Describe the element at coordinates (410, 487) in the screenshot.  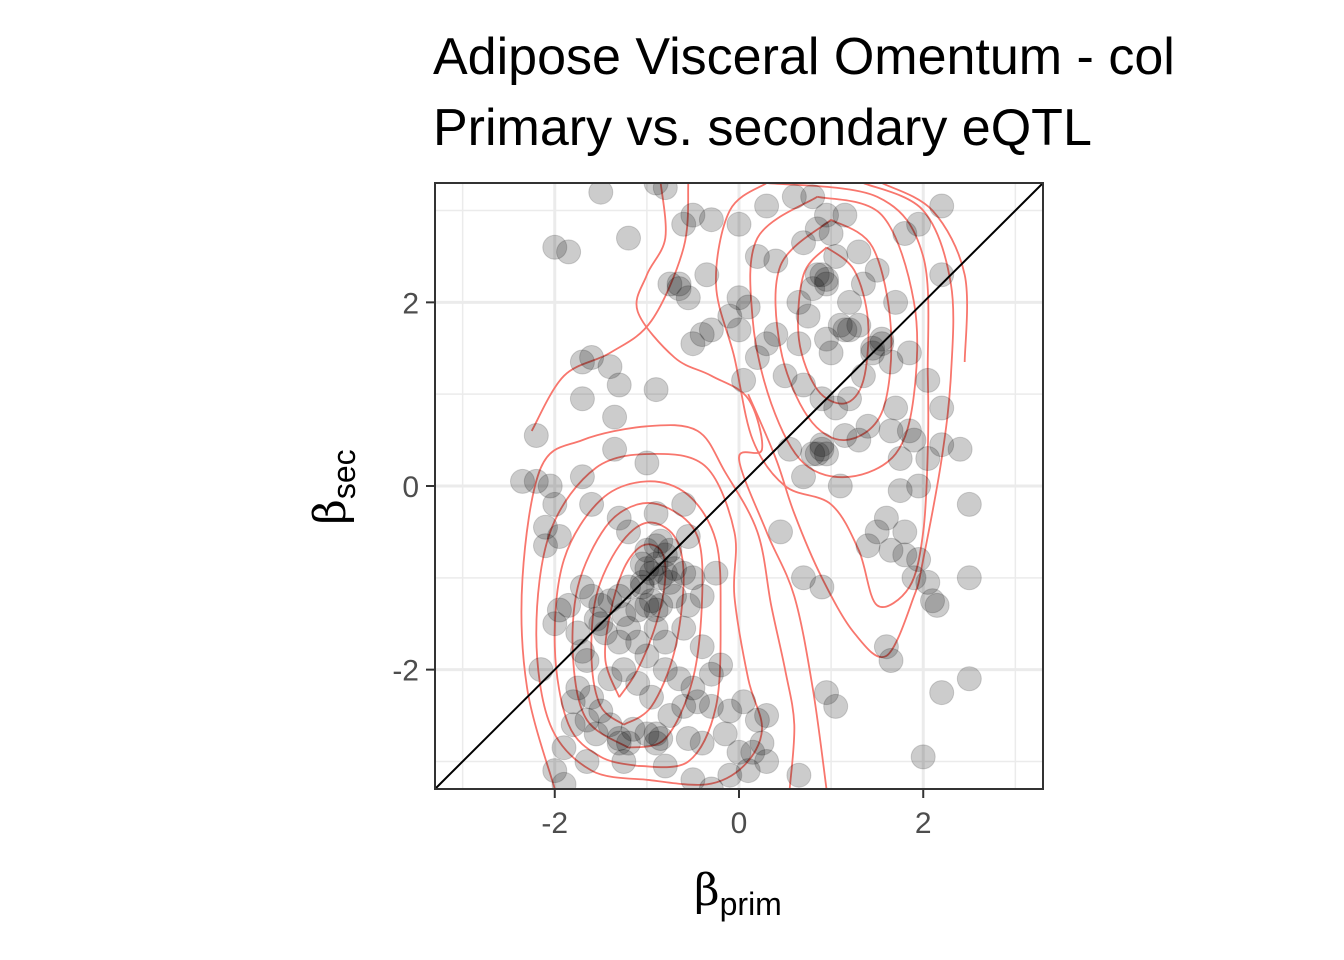
I see `y-tick-label: 0` at that location.